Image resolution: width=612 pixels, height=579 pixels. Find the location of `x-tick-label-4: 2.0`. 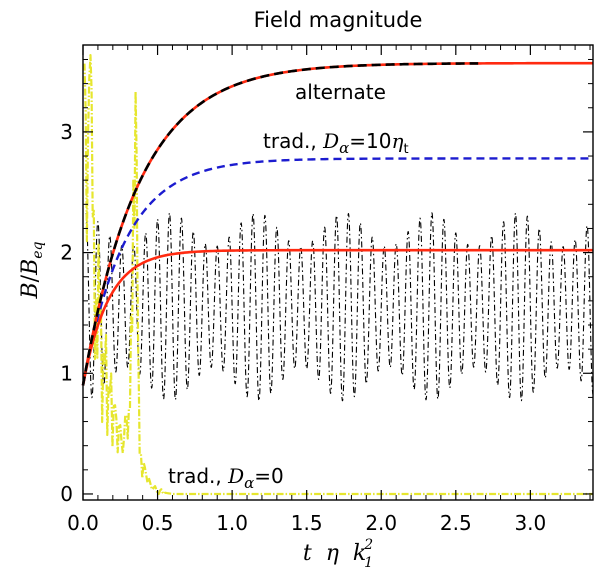

x-tick-label-4: 2.0 is located at coordinates (381, 523).